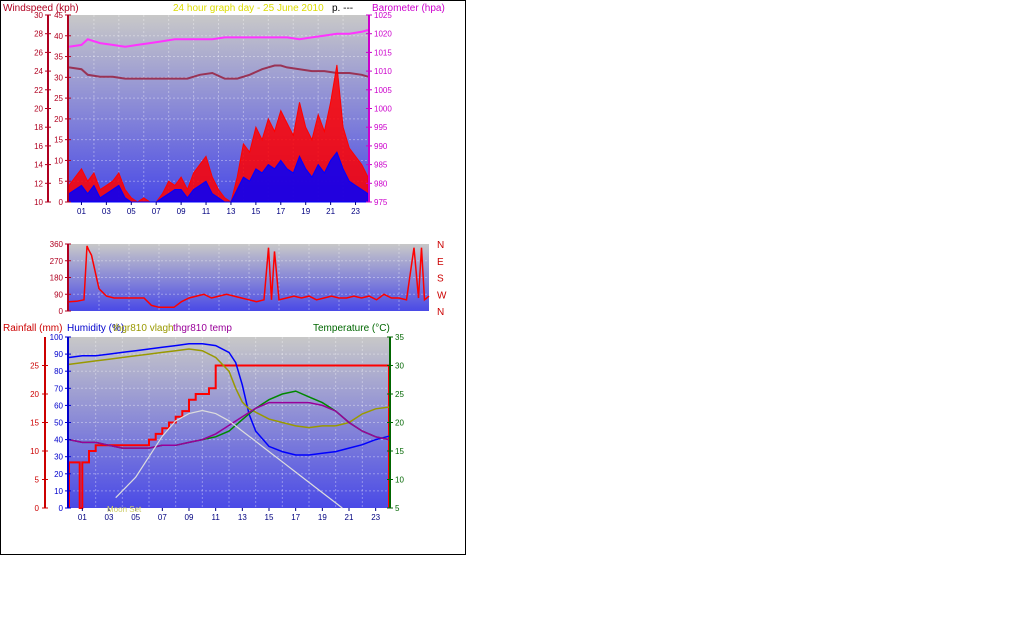 The width and height of the screenshot is (1016, 626). I want to click on temperature-axis-label: Temperature (°C), so click(351, 328).